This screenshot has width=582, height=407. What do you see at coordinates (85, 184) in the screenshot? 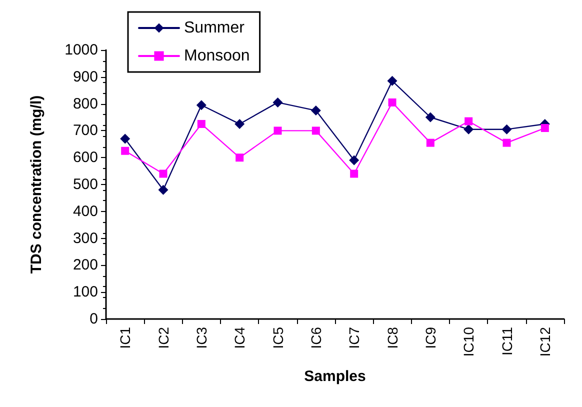
I see `y-tick-label: 500` at bounding box center [85, 184].